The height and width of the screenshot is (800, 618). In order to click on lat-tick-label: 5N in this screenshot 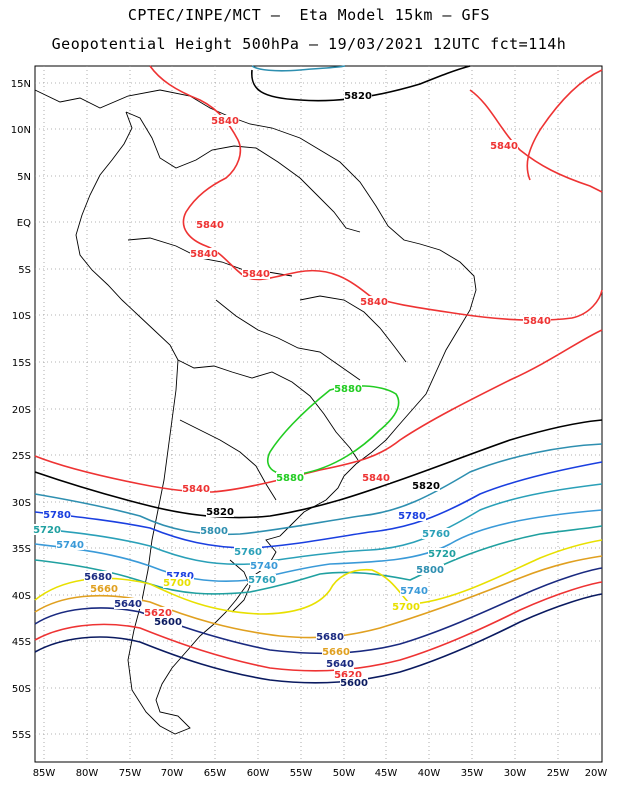, I will do `click(24, 177)`.